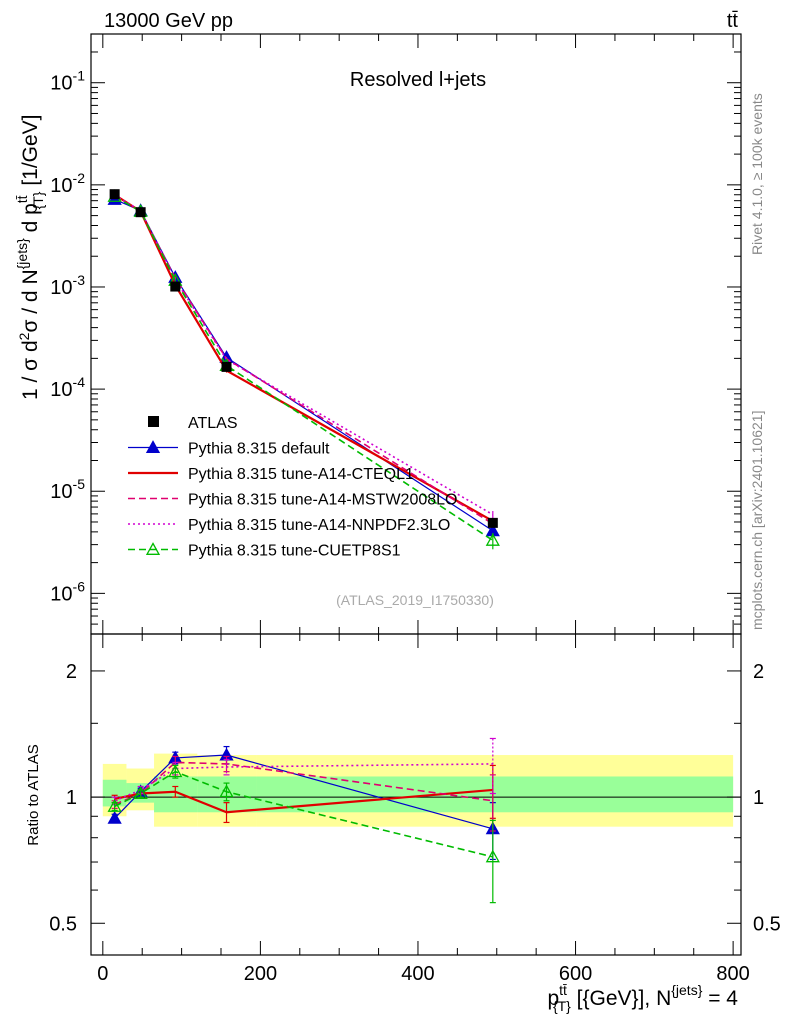  What do you see at coordinates (319, 525) in the screenshot?
I see `legend-label: Pythia 8.315 tune-A14-NNPDF2.3LO` at bounding box center [319, 525].